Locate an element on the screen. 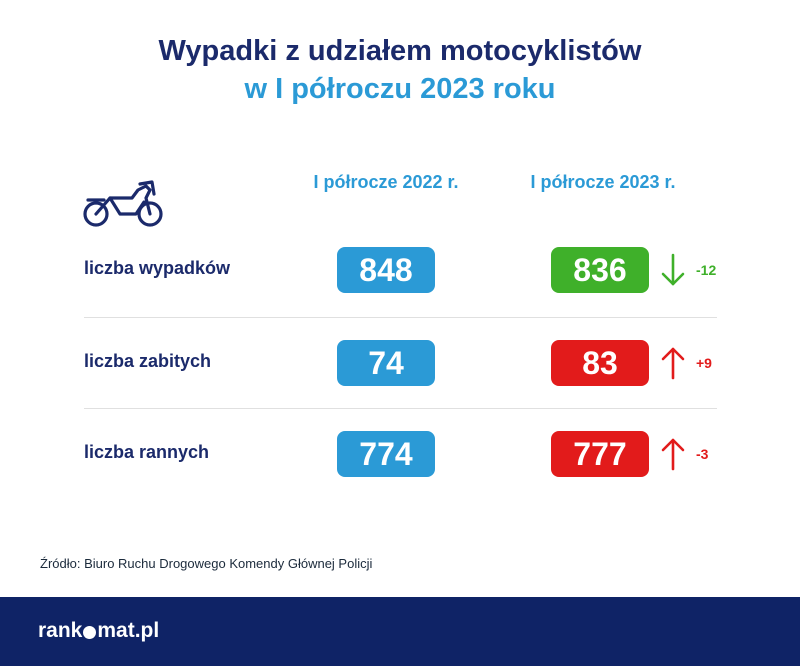 The image size is (800, 666). logo-text-right: mat.pl is located at coordinates (128, 630).